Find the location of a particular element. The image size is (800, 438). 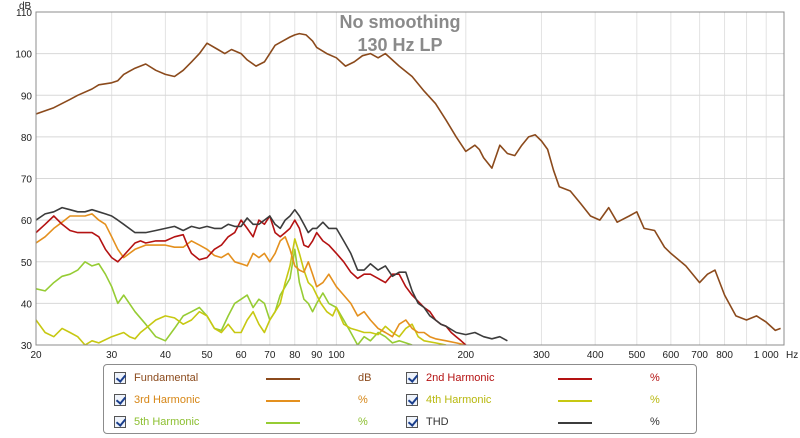

x-tick-label: 60 is located at coordinates (242, 355).